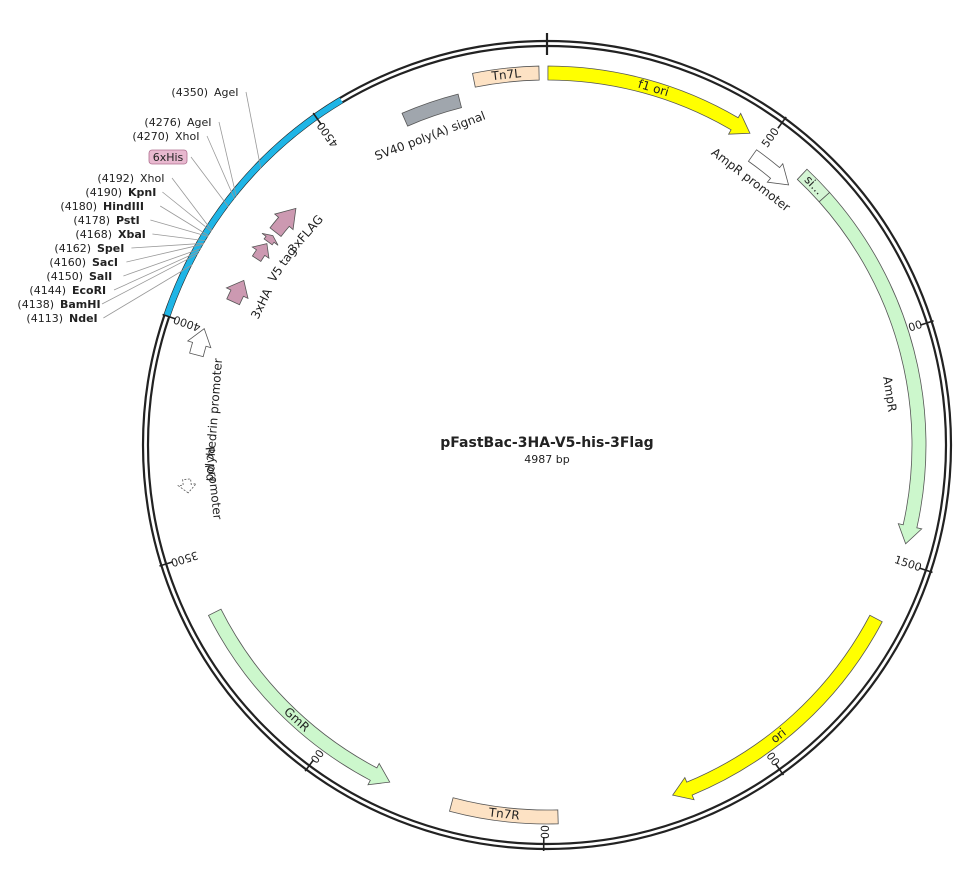 The height and width of the screenshot is (884, 971). I want to click on v5-tag-feature, so click(260, 252).